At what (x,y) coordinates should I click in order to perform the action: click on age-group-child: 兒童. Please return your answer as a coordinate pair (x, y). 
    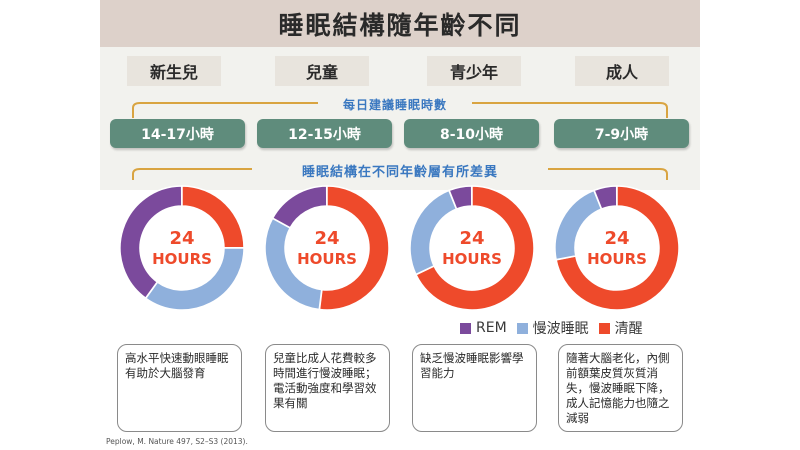
    Looking at the image, I should click on (322, 71).